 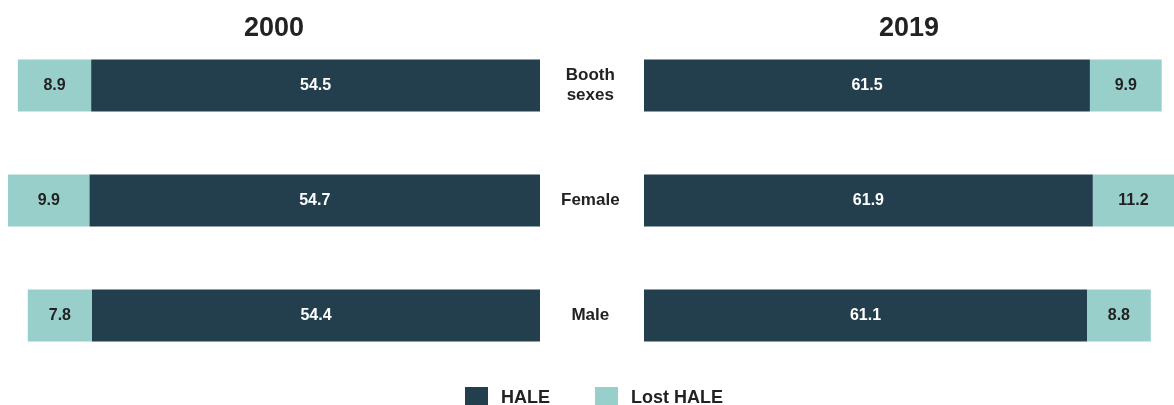 I want to click on data-label: 61.1, so click(x=865, y=314).